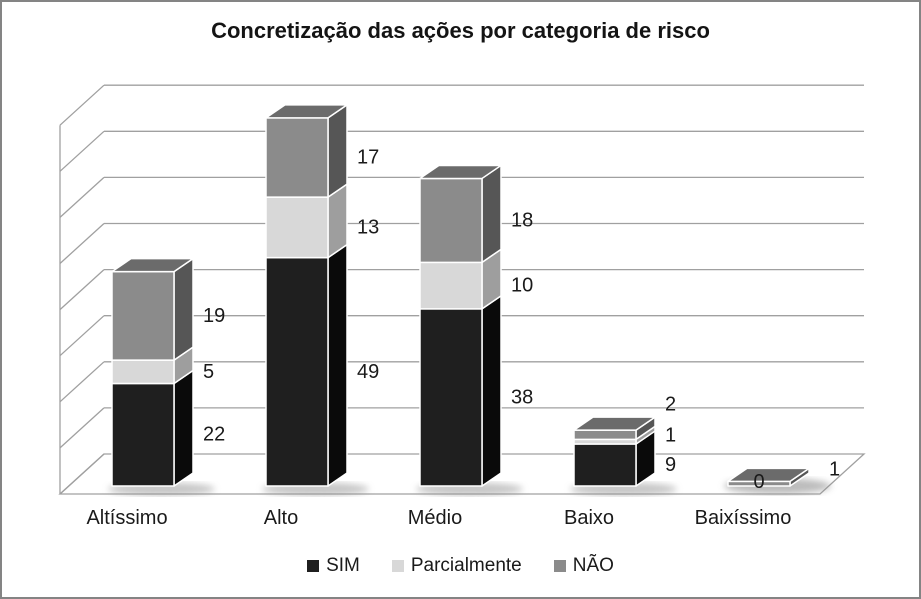  I want to click on legend-marker-sim, so click(313, 566).